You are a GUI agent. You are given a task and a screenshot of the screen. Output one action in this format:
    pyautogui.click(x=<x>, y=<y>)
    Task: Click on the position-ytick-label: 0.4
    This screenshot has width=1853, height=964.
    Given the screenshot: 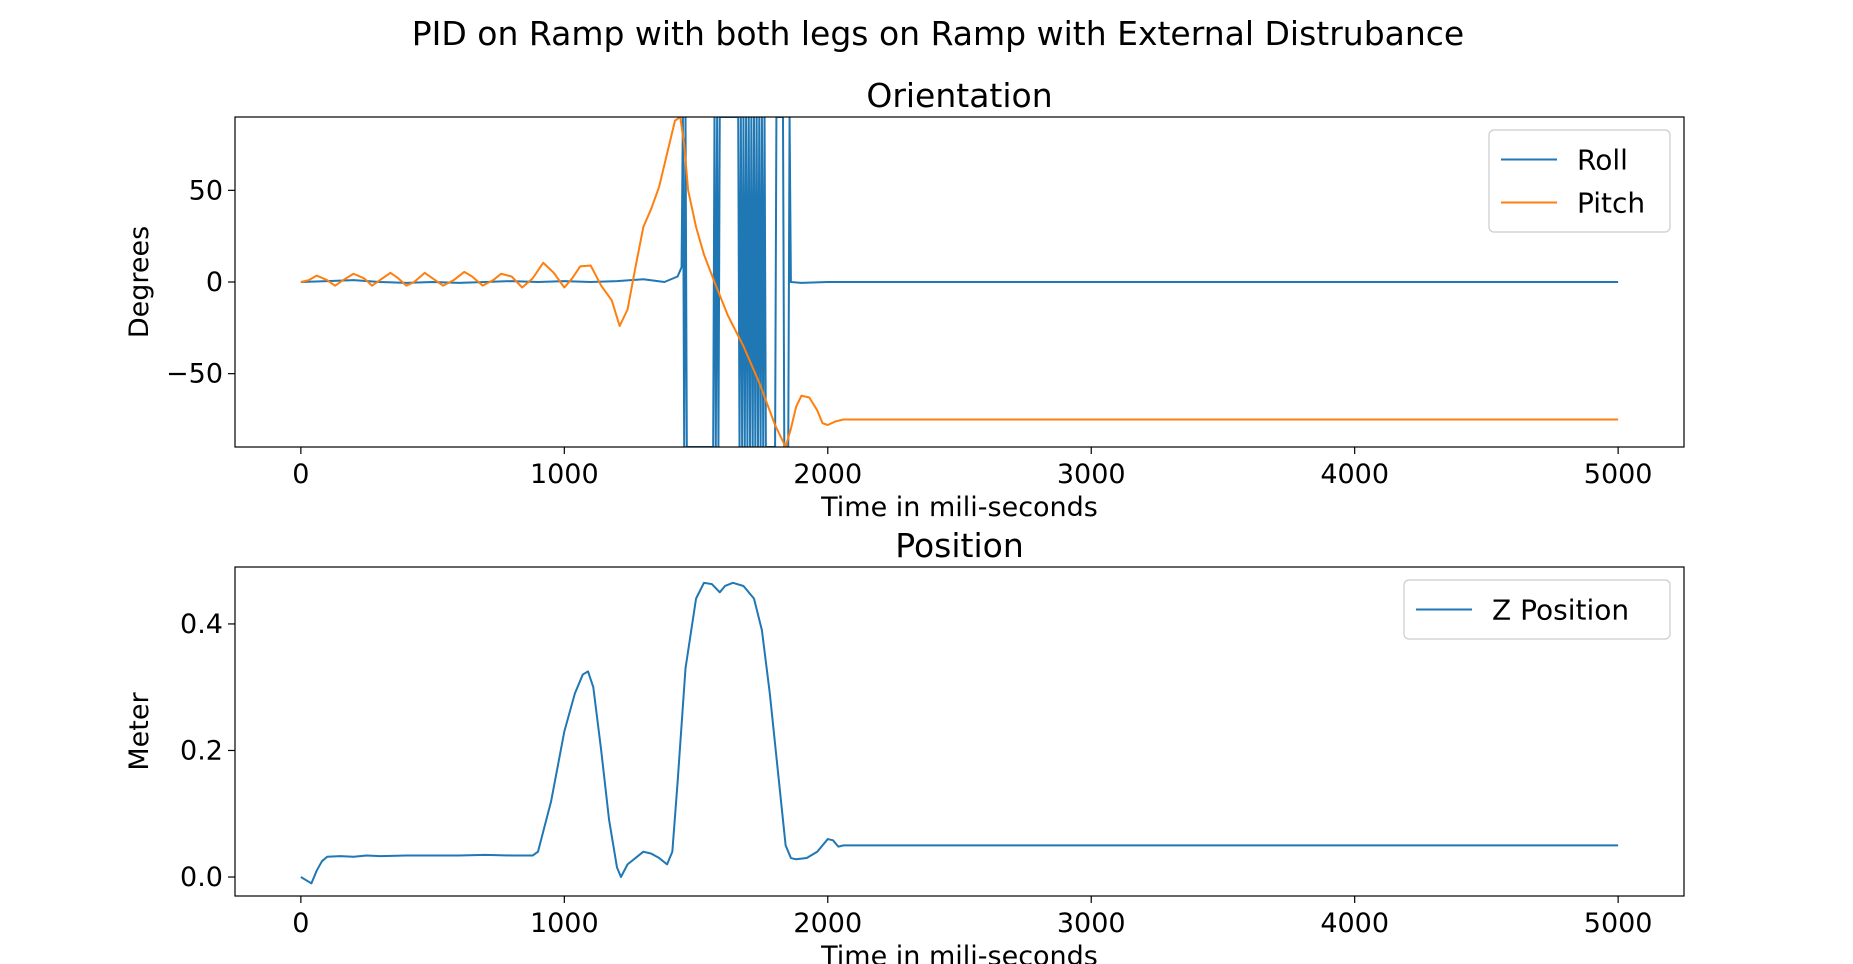 What is the action you would take?
    pyautogui.click(x=201, y=624)
    